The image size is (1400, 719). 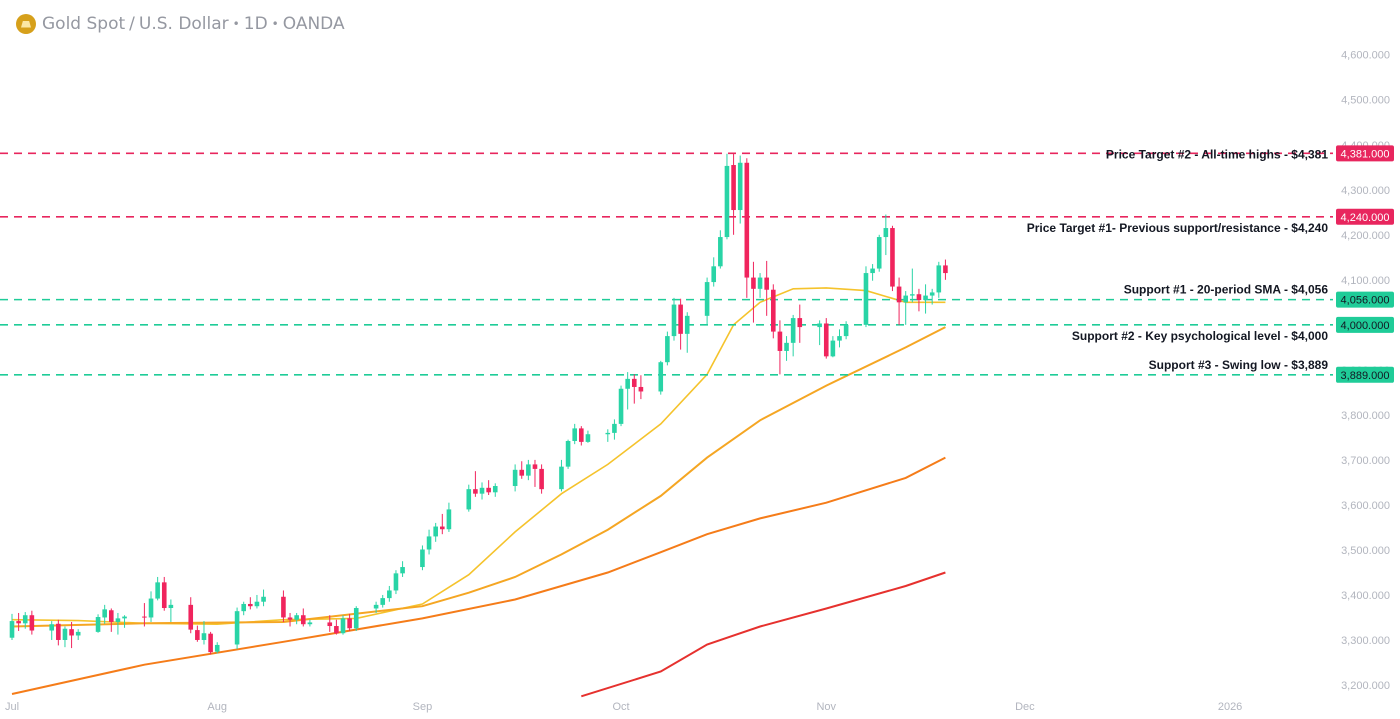 I want to click on broker-label: OANDA, so click(x=313, y=24).